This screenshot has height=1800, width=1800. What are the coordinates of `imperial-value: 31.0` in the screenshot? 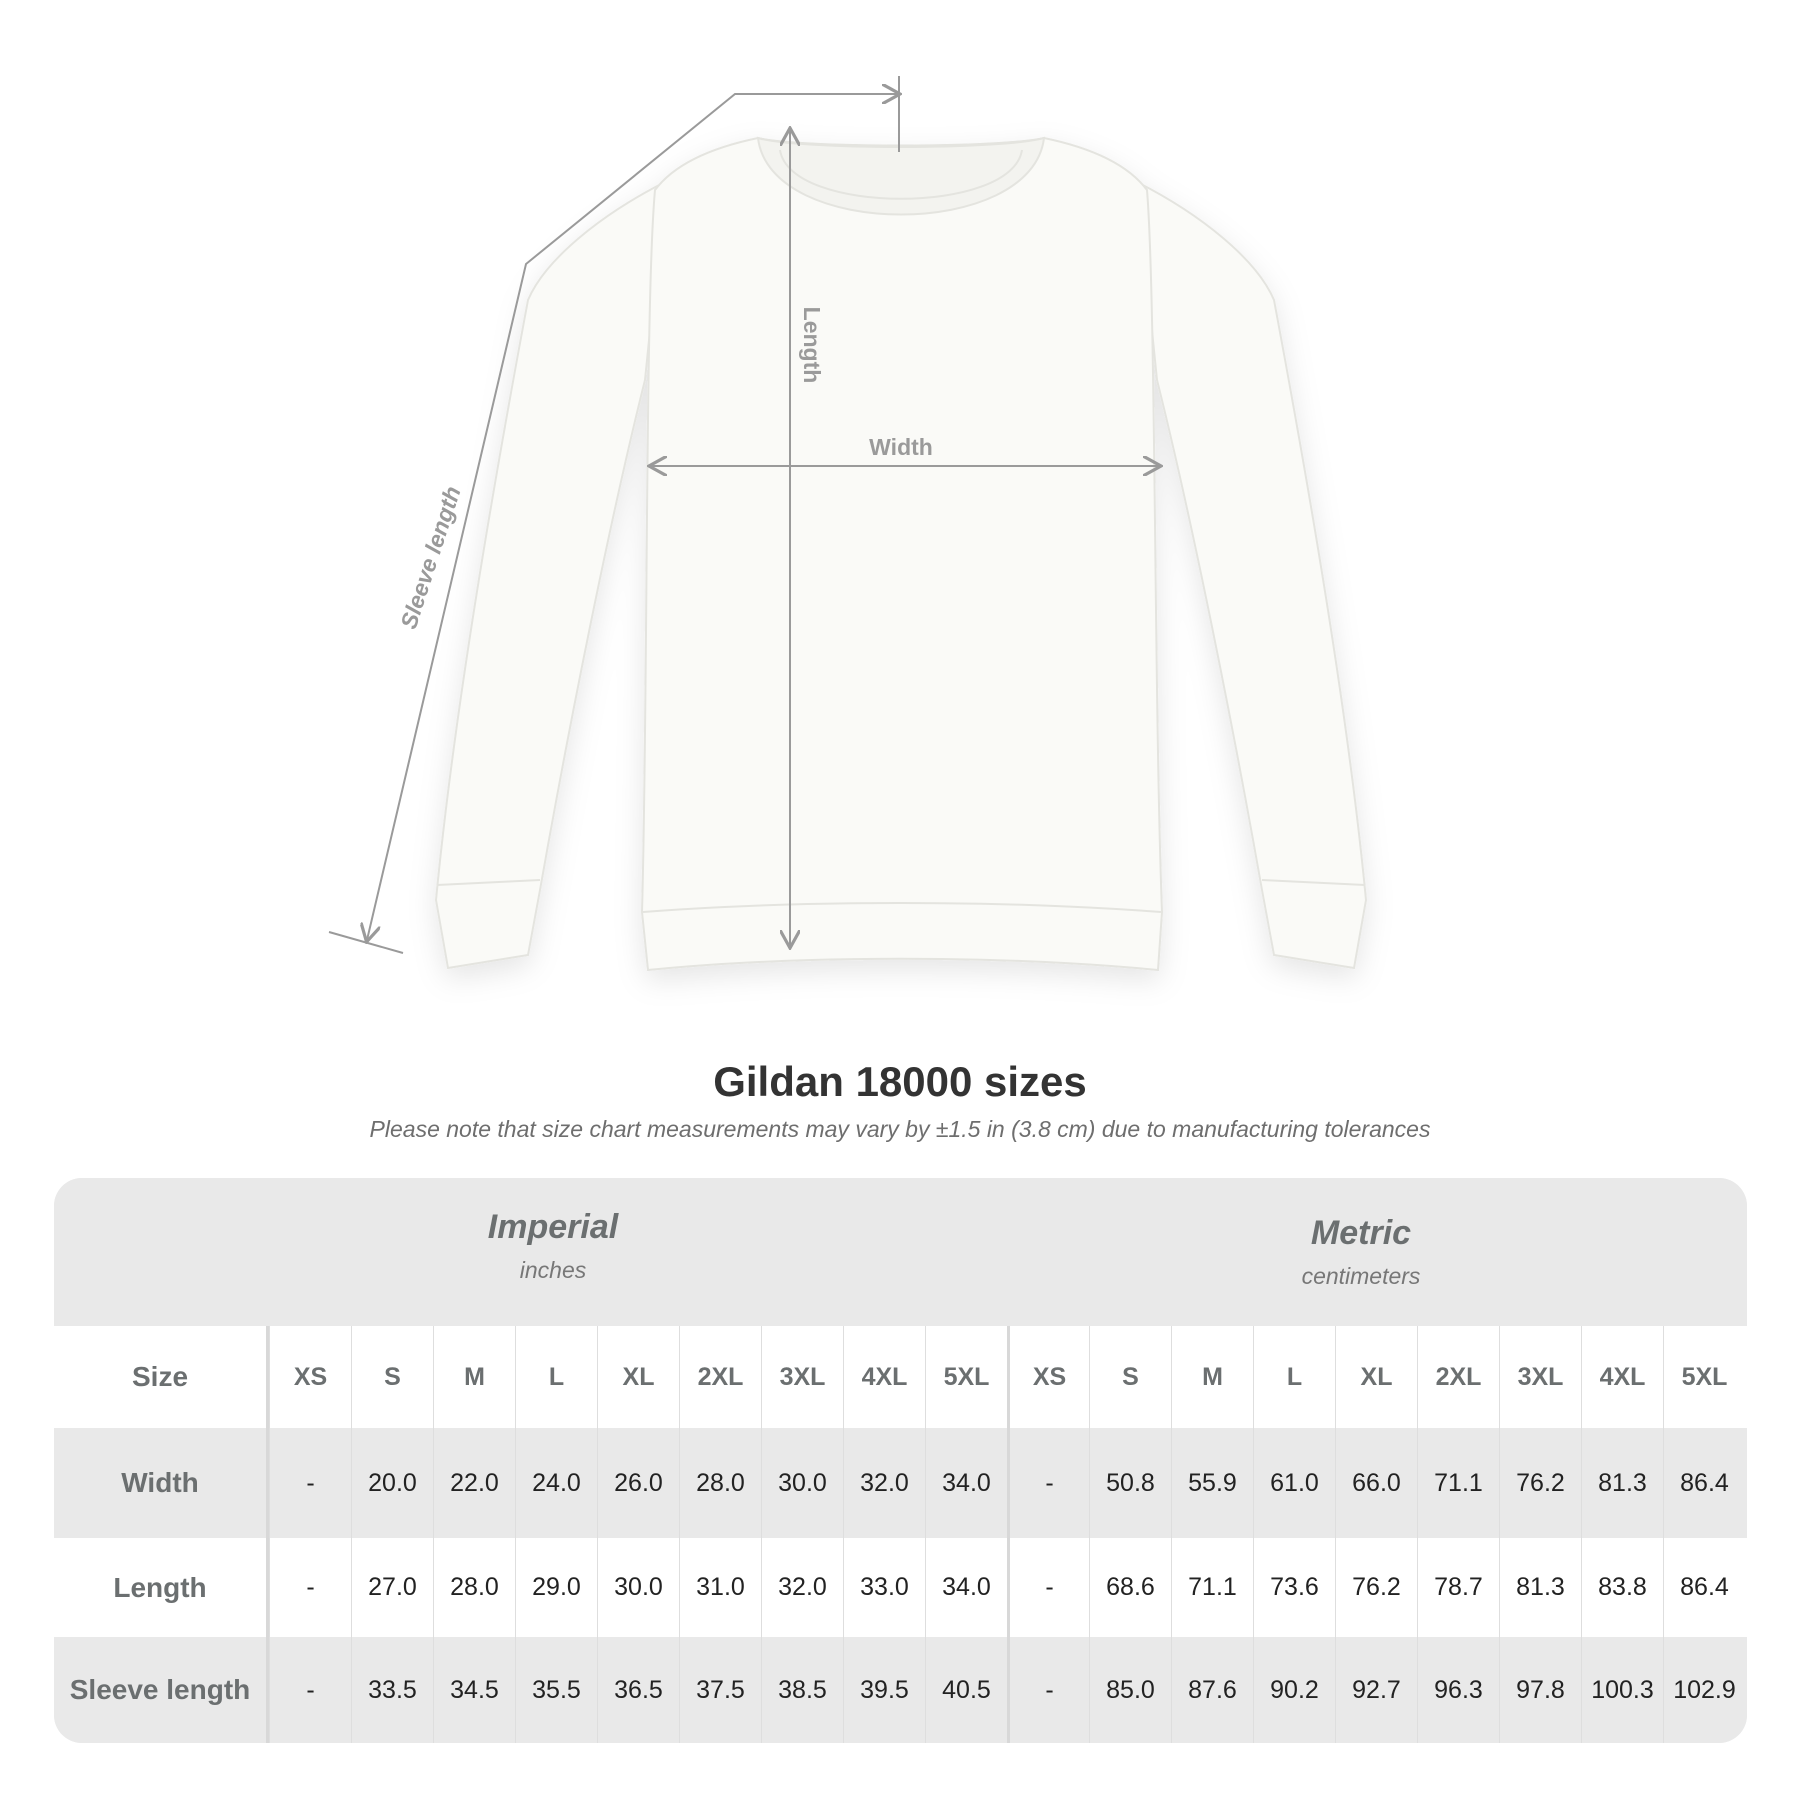 It's located at (720, 1587).